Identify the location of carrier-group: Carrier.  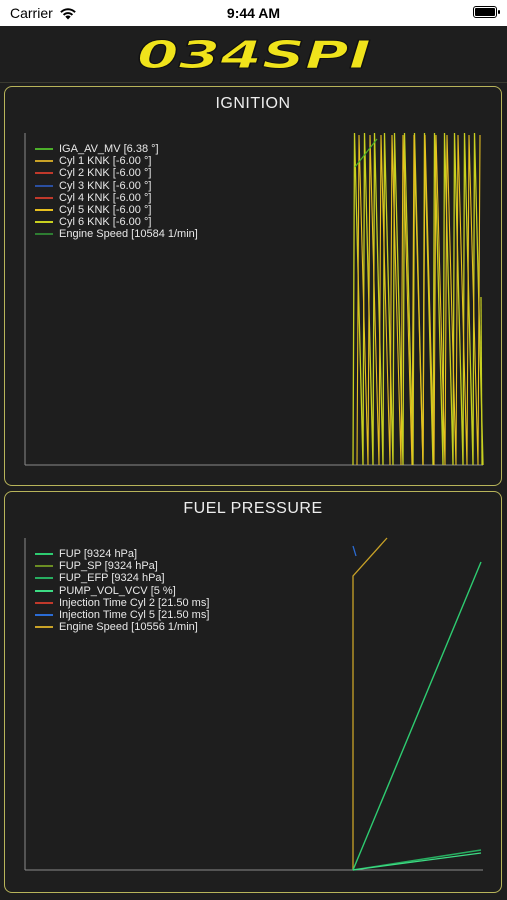
(43, 13).